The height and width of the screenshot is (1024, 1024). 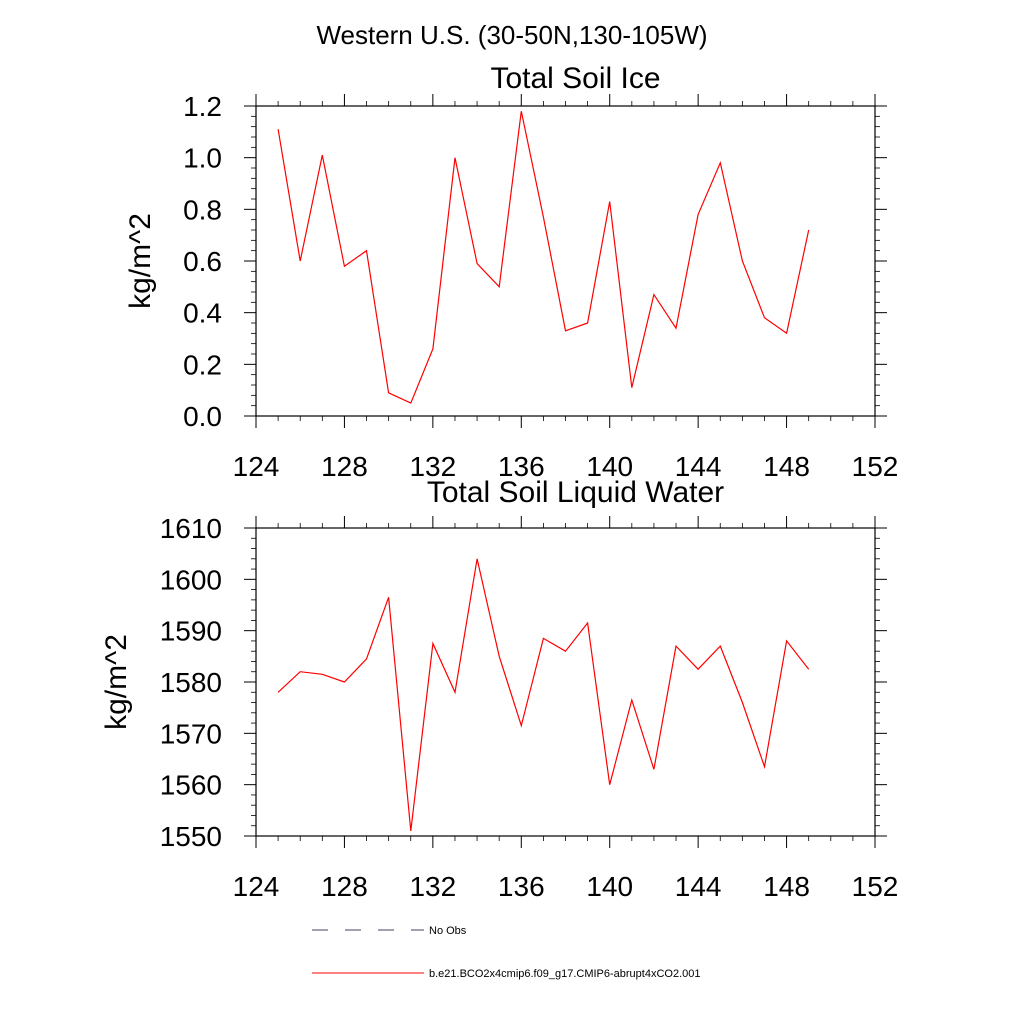 I want to click on y-tick-label: 0.6, so click(x=202, y=261).